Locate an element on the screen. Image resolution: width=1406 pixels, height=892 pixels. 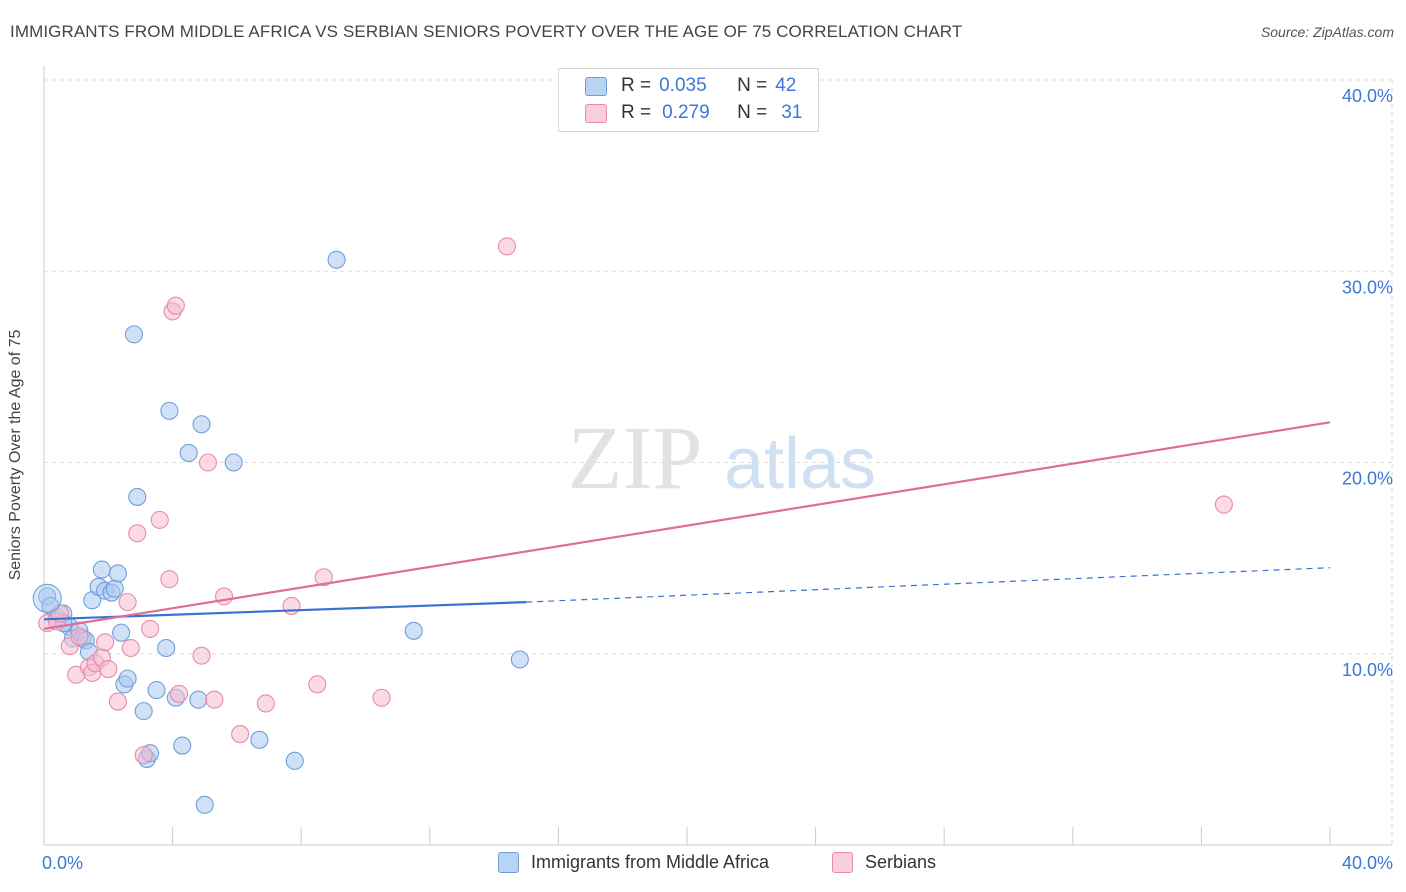
correlation-legend: R = 0.035 N = 42 R = 0.279 N = 31 is located at coordinates (688, 100).